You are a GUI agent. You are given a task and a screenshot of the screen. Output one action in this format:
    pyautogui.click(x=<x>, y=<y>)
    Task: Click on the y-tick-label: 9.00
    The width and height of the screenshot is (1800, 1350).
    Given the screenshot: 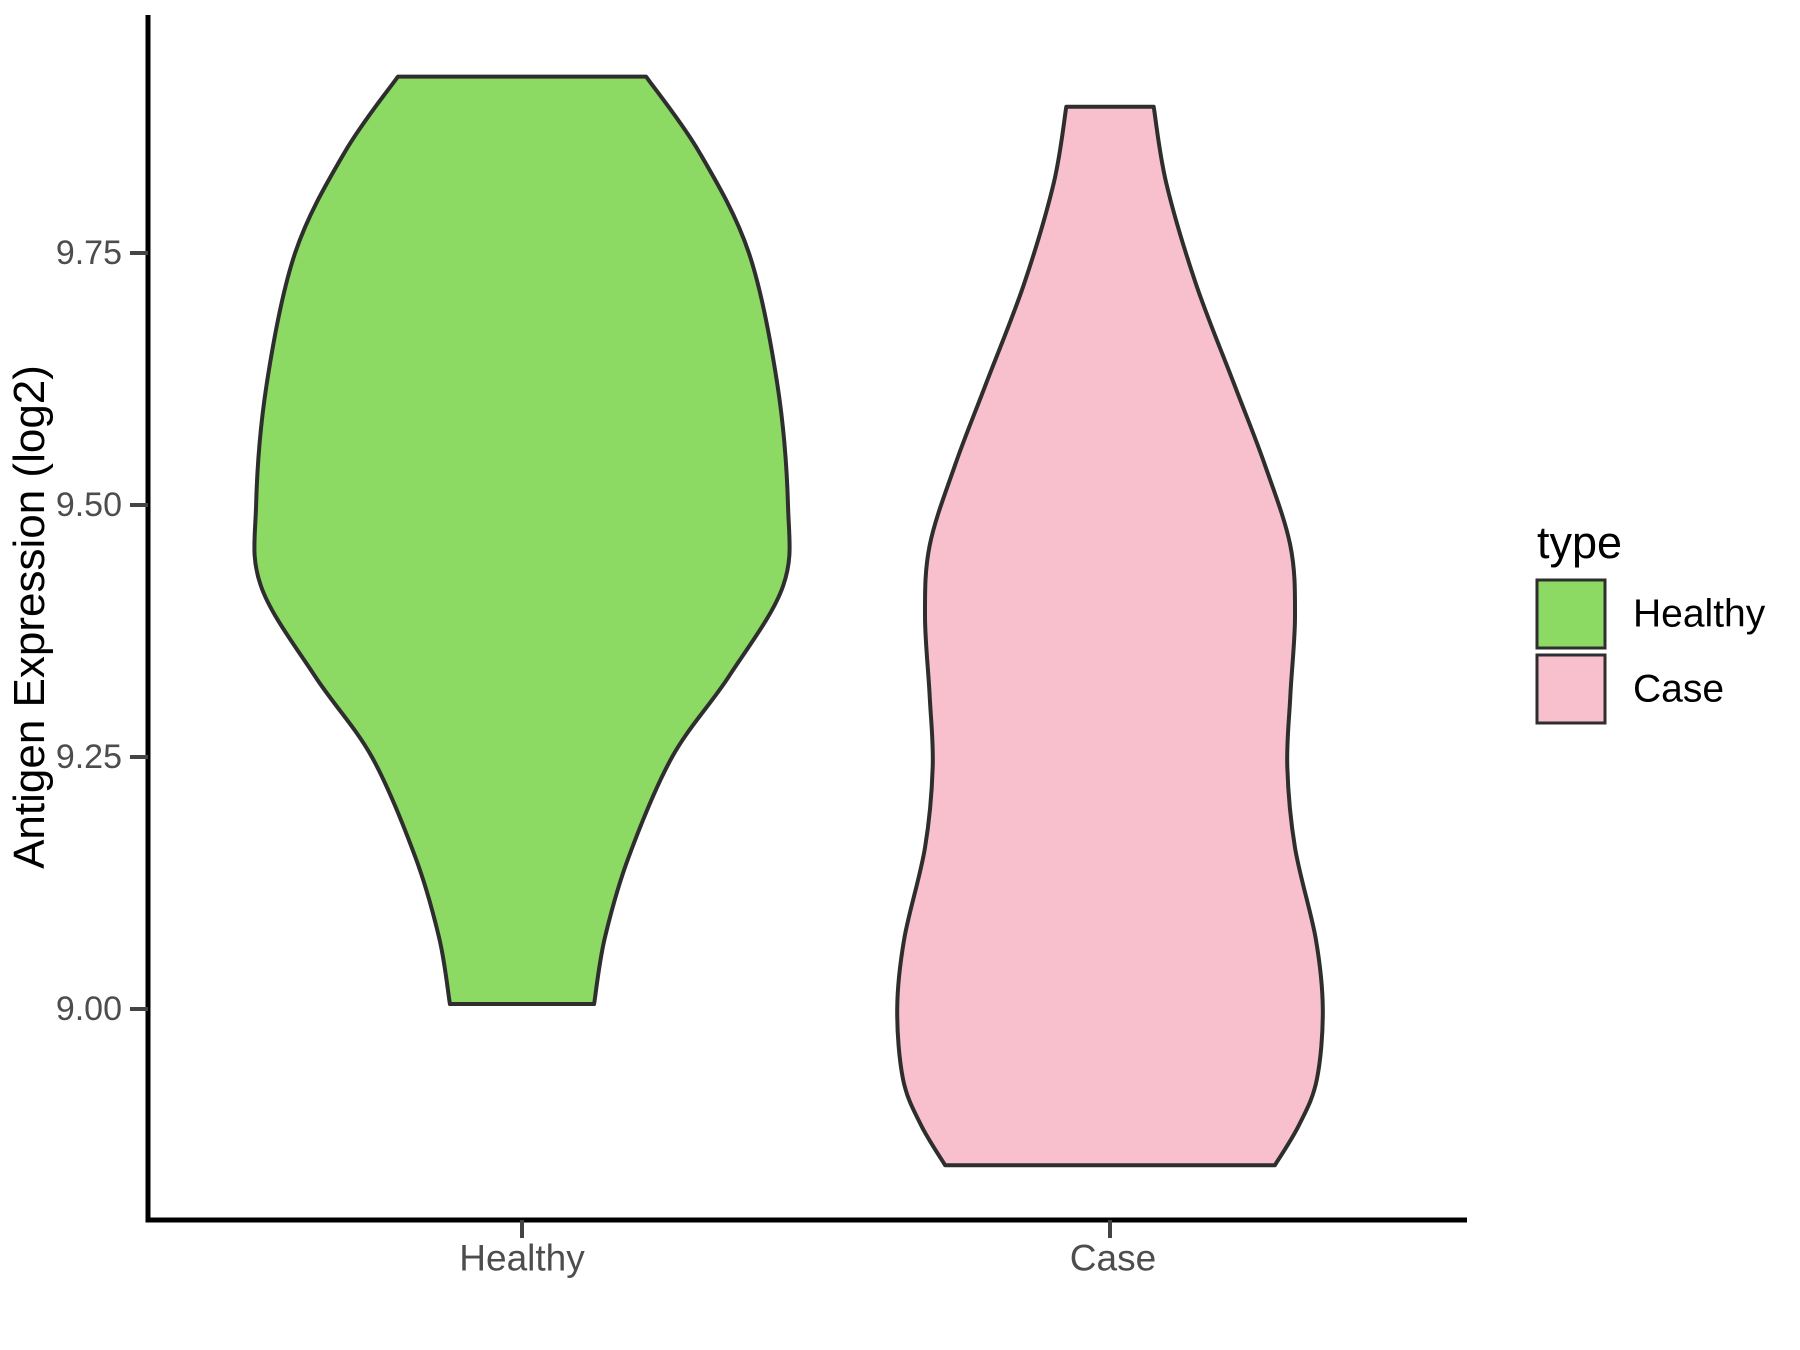 What is the action you would take?
    pyautogui.click(x=89, y=1009)
    